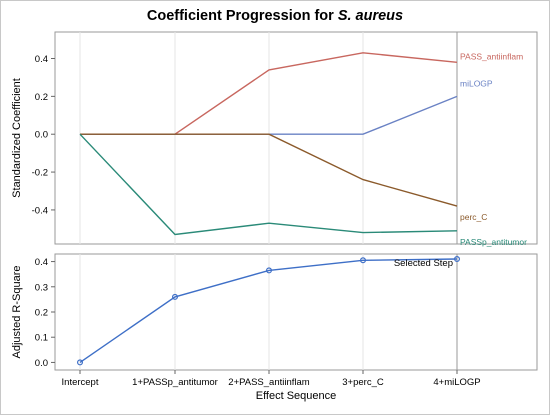  I want to click on xtick-label: 3+perc_C, so click(363, 382).